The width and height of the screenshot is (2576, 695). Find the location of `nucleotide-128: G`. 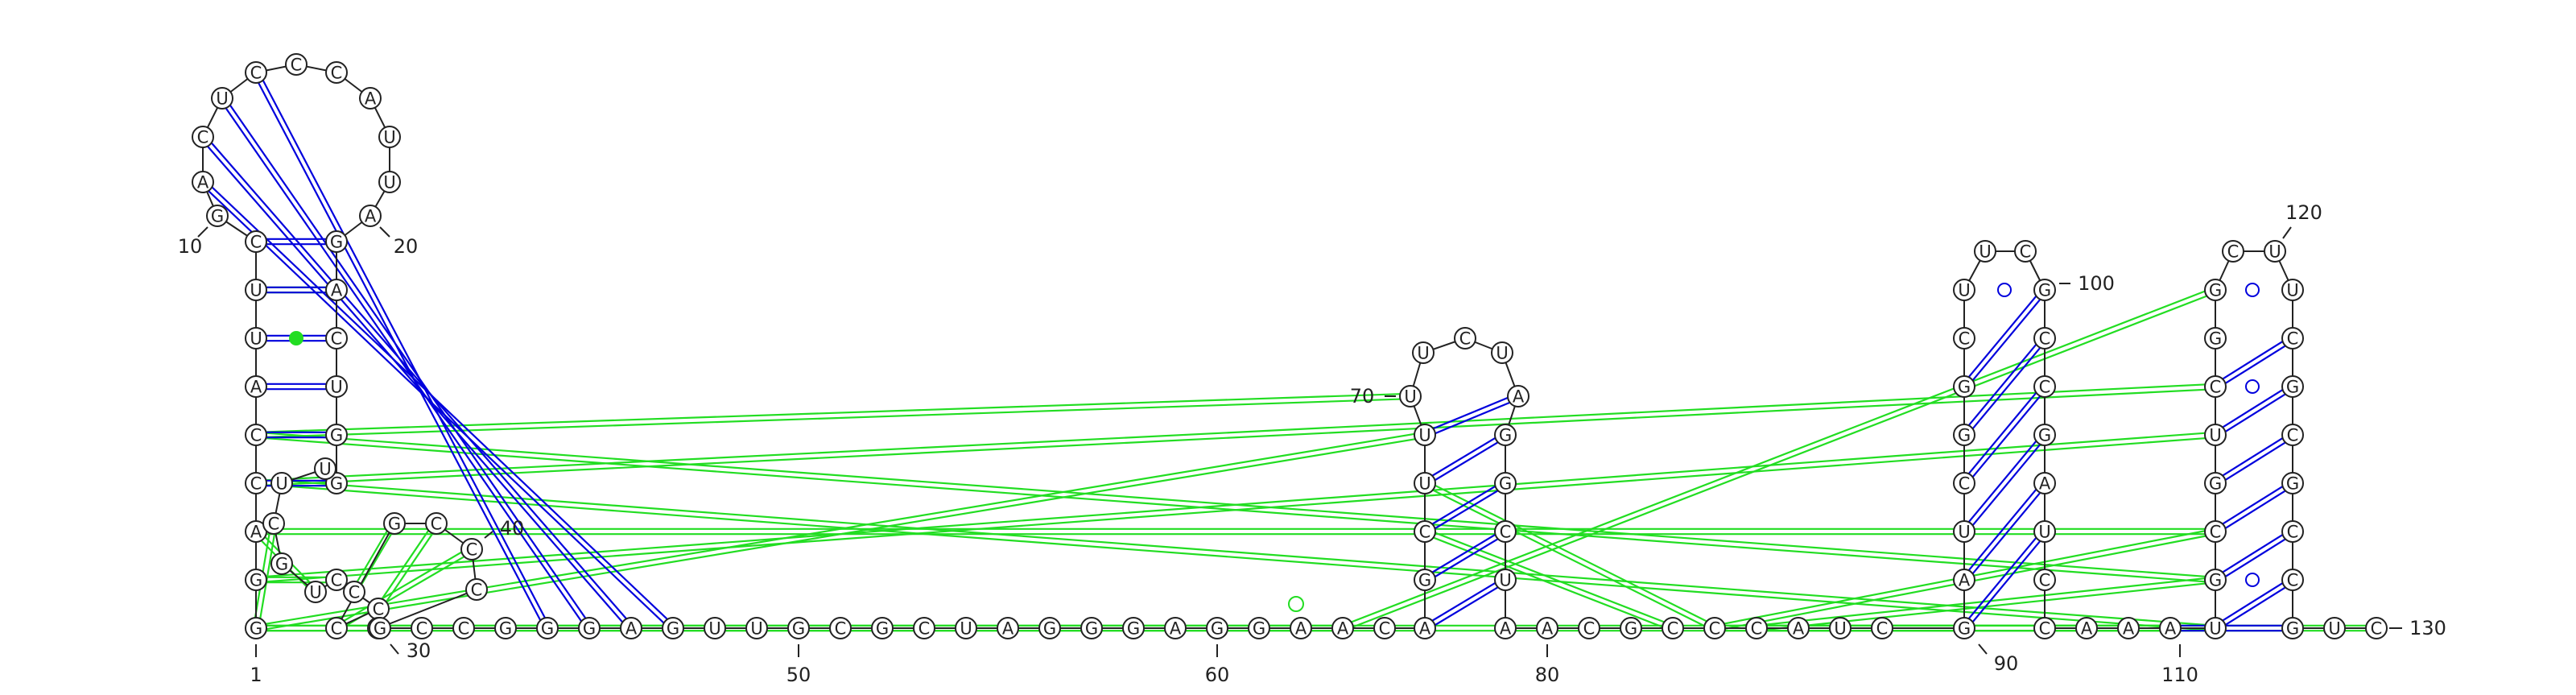

nucleotide-128: G is located at coordinates (2292, 628).